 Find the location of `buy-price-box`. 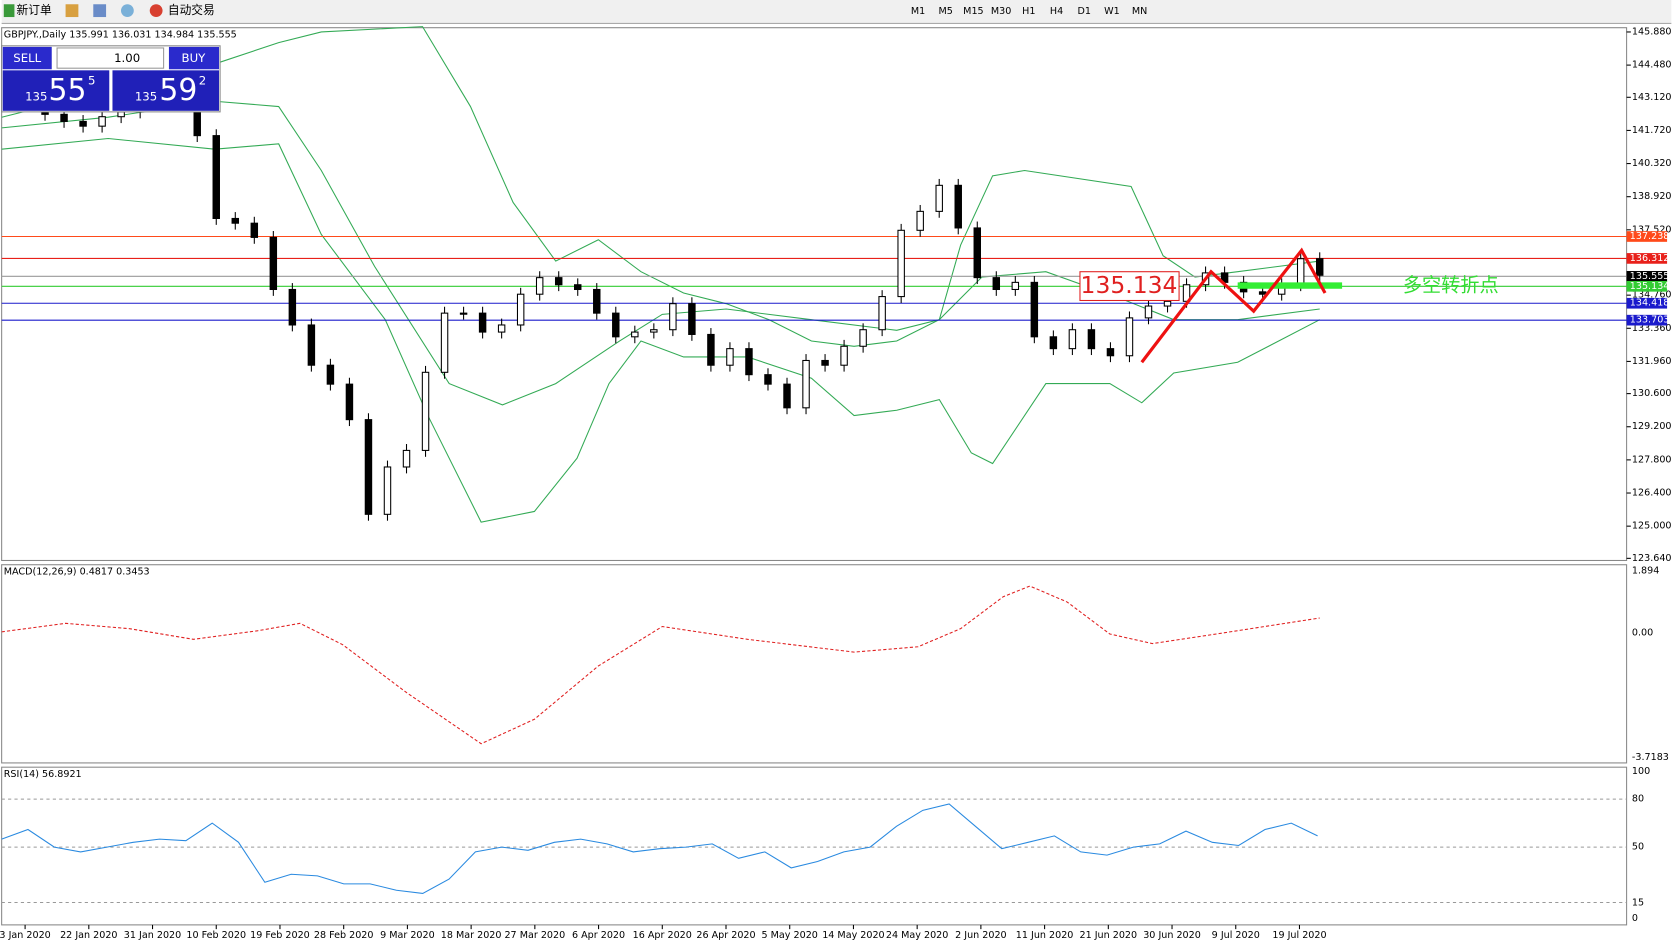

buy-price-box is located at coordinates (166, 90).